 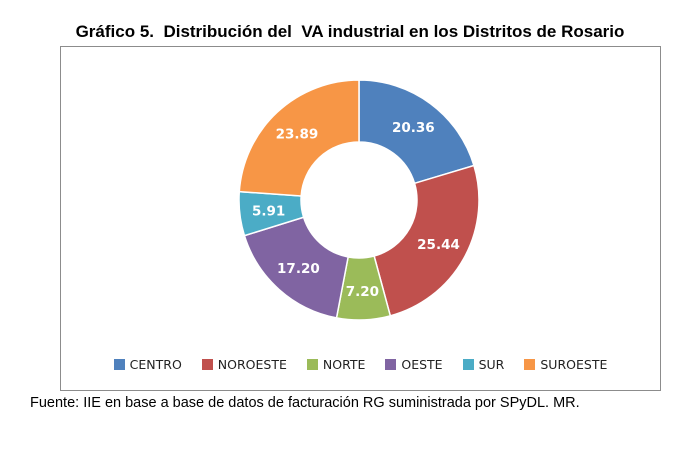 I want to click on legend-item-centro: CENTRO, so click(x=147, y=364).